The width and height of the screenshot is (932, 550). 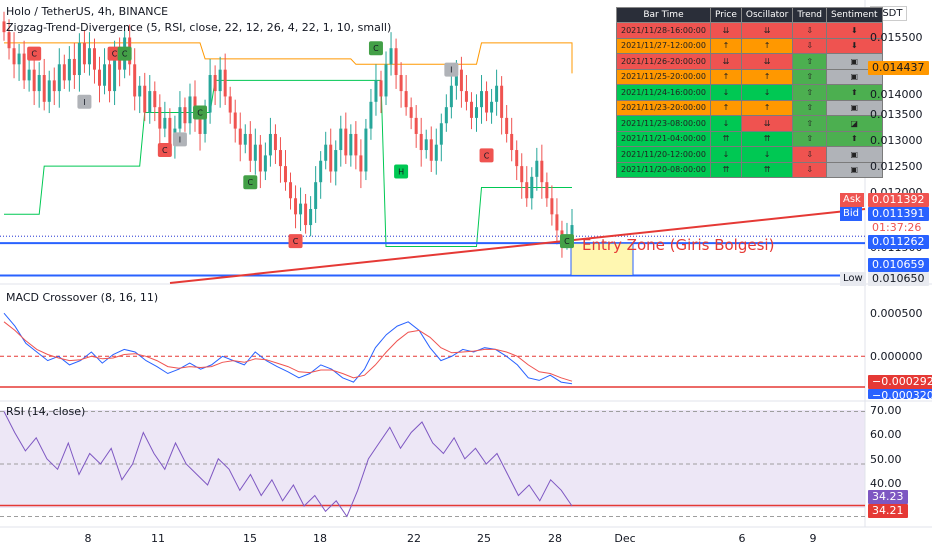 What do you see at coordinates (663, 123) in the screenshot?
I see `table-cell: 2021/11/23-08:00:00` at bounding box center [663, 123].